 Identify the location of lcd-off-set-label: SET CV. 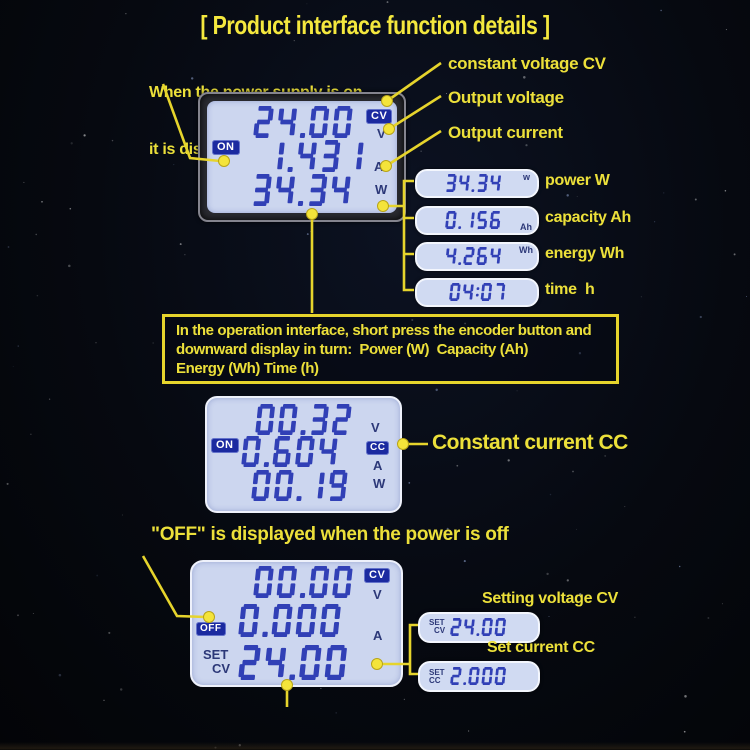
(216, 661).